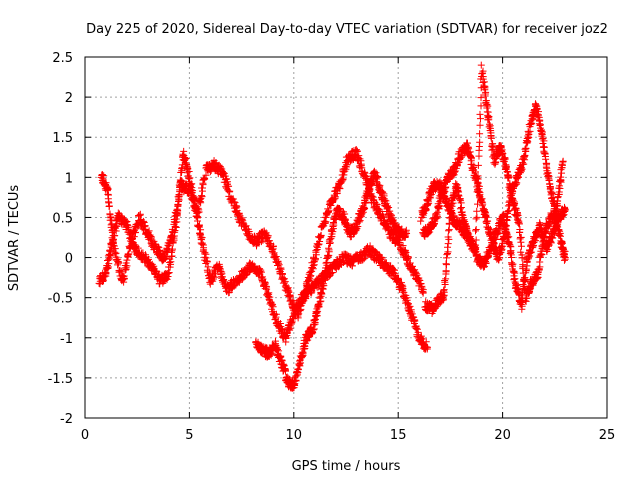  Describe the element at coordinates (189, 435) in the screenshot. I see `x-tick-label: 5` at that location.